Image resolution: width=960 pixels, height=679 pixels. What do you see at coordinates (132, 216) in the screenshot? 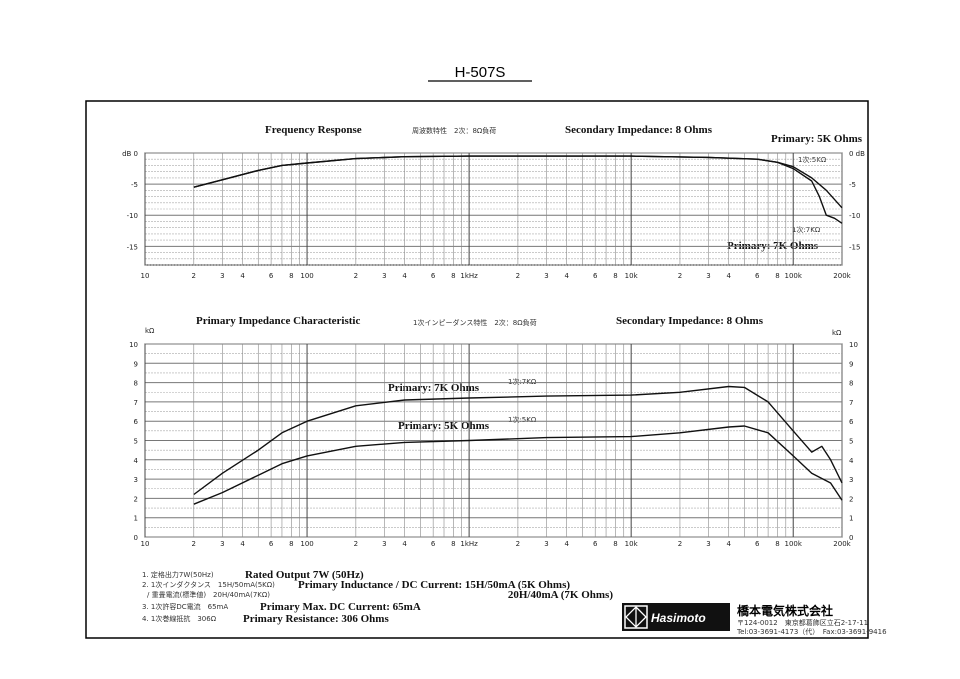
I see `y-tick-label-left: -10` at bounding box center [132, 216].